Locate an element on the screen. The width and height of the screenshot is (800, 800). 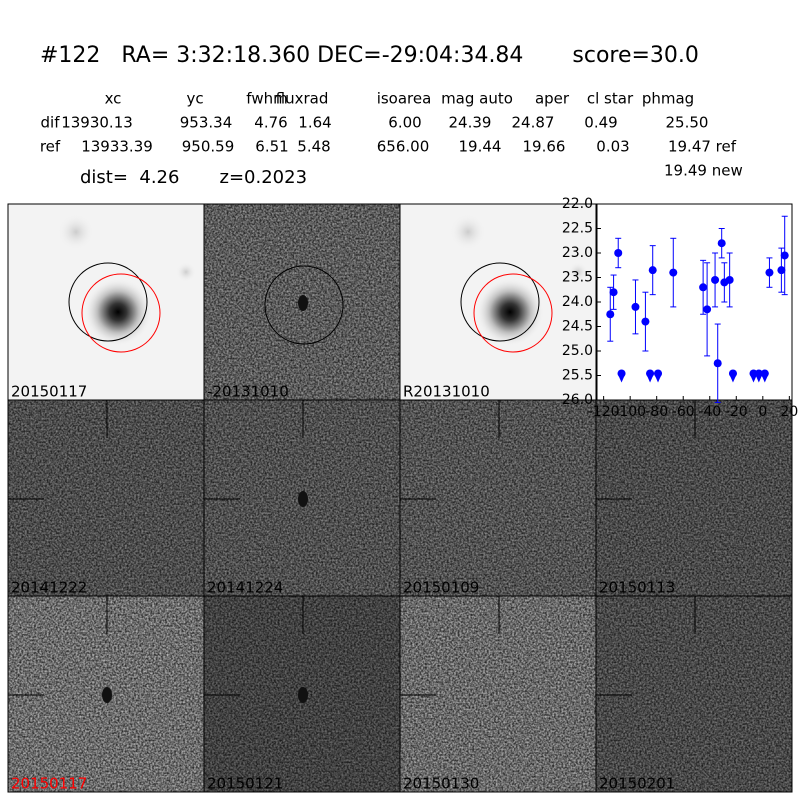
y-tick-label: 26.0 is located at coordinates (577, 400).